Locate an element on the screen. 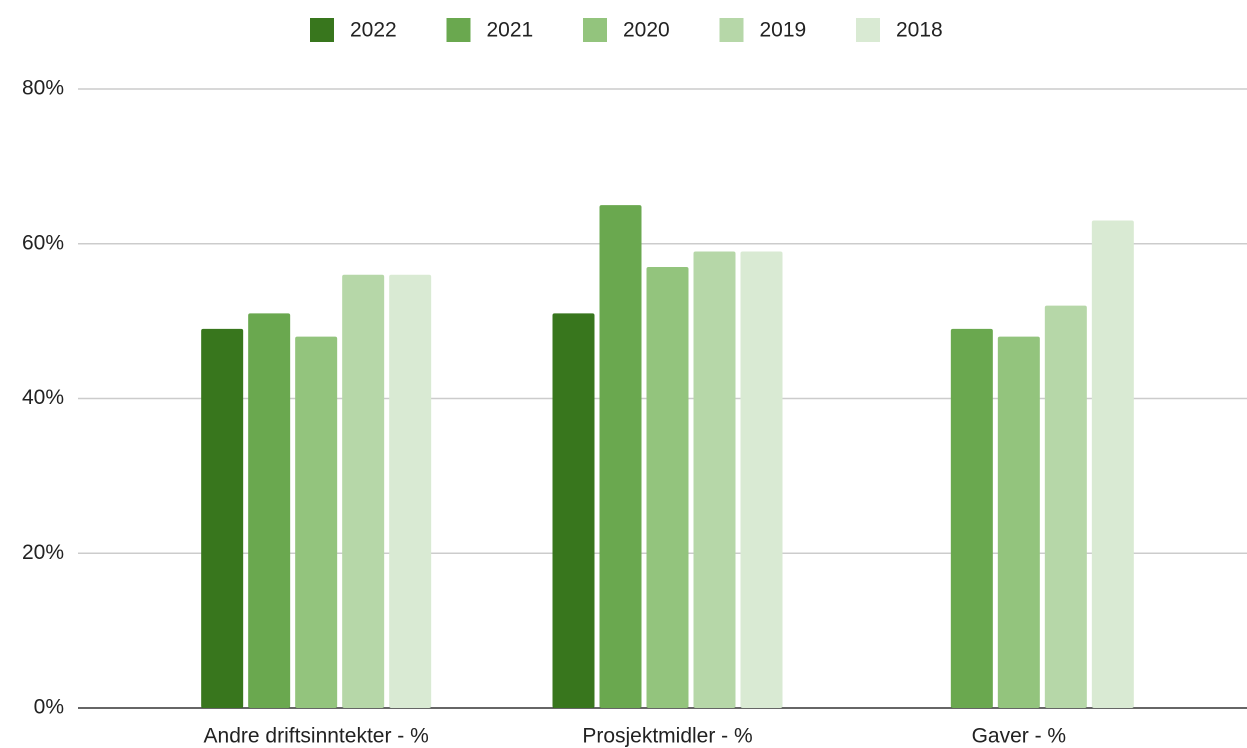 The image size is (1247, 748). y-tick-label: 0% is located at coordinates (49, 707).